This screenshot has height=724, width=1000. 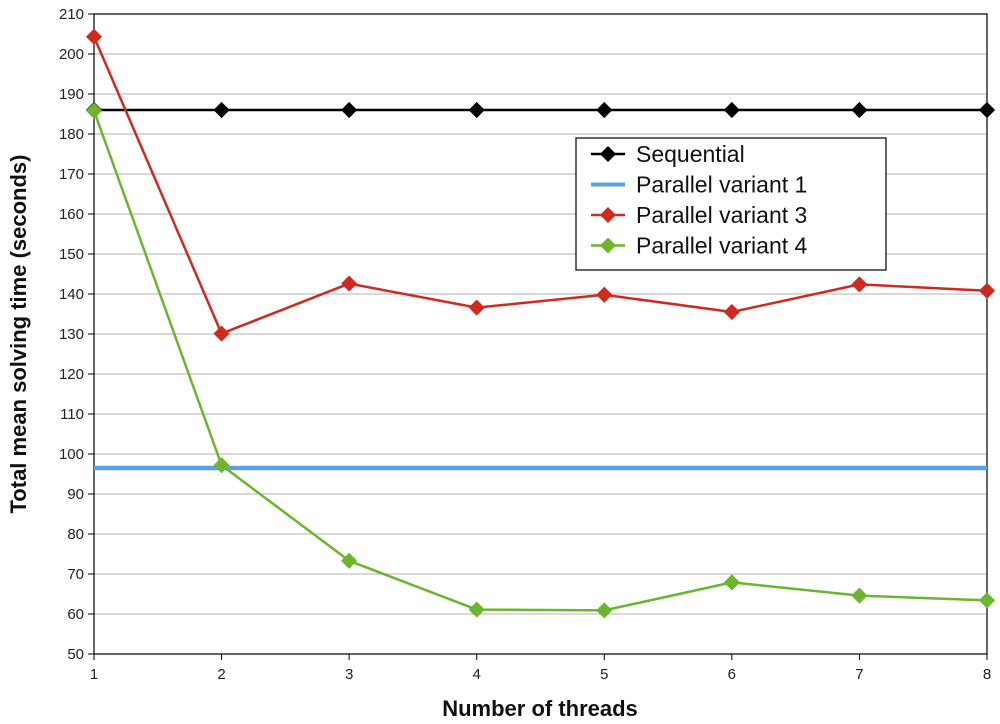 What do you see at coordinates (71, 374) in the screenshot?
I see `y-tick-label-120: 120` at bounding box center [71, 374].